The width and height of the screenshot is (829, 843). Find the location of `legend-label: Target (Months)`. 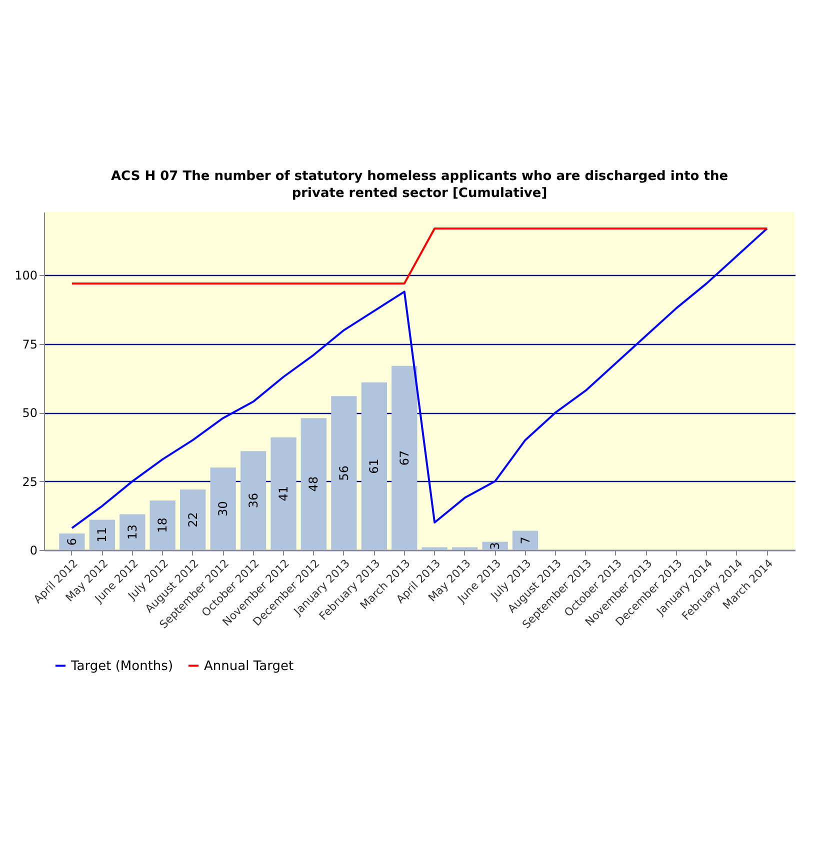

legend-label: Target (Months) is located at coordinates (122, 666).